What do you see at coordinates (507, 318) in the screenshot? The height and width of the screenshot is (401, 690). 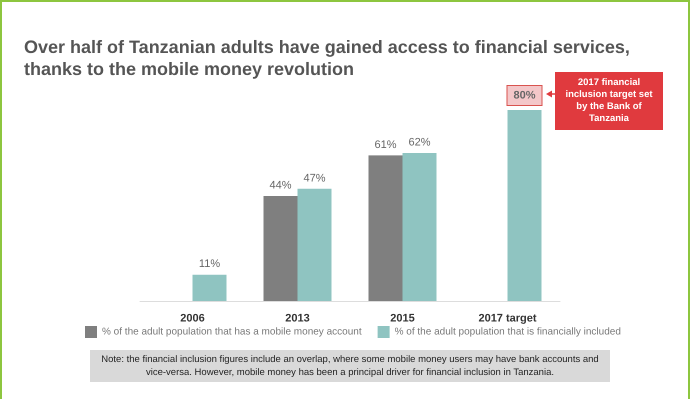 I see `x-tick-label: 2017 target` at bounding box center [507, 318].